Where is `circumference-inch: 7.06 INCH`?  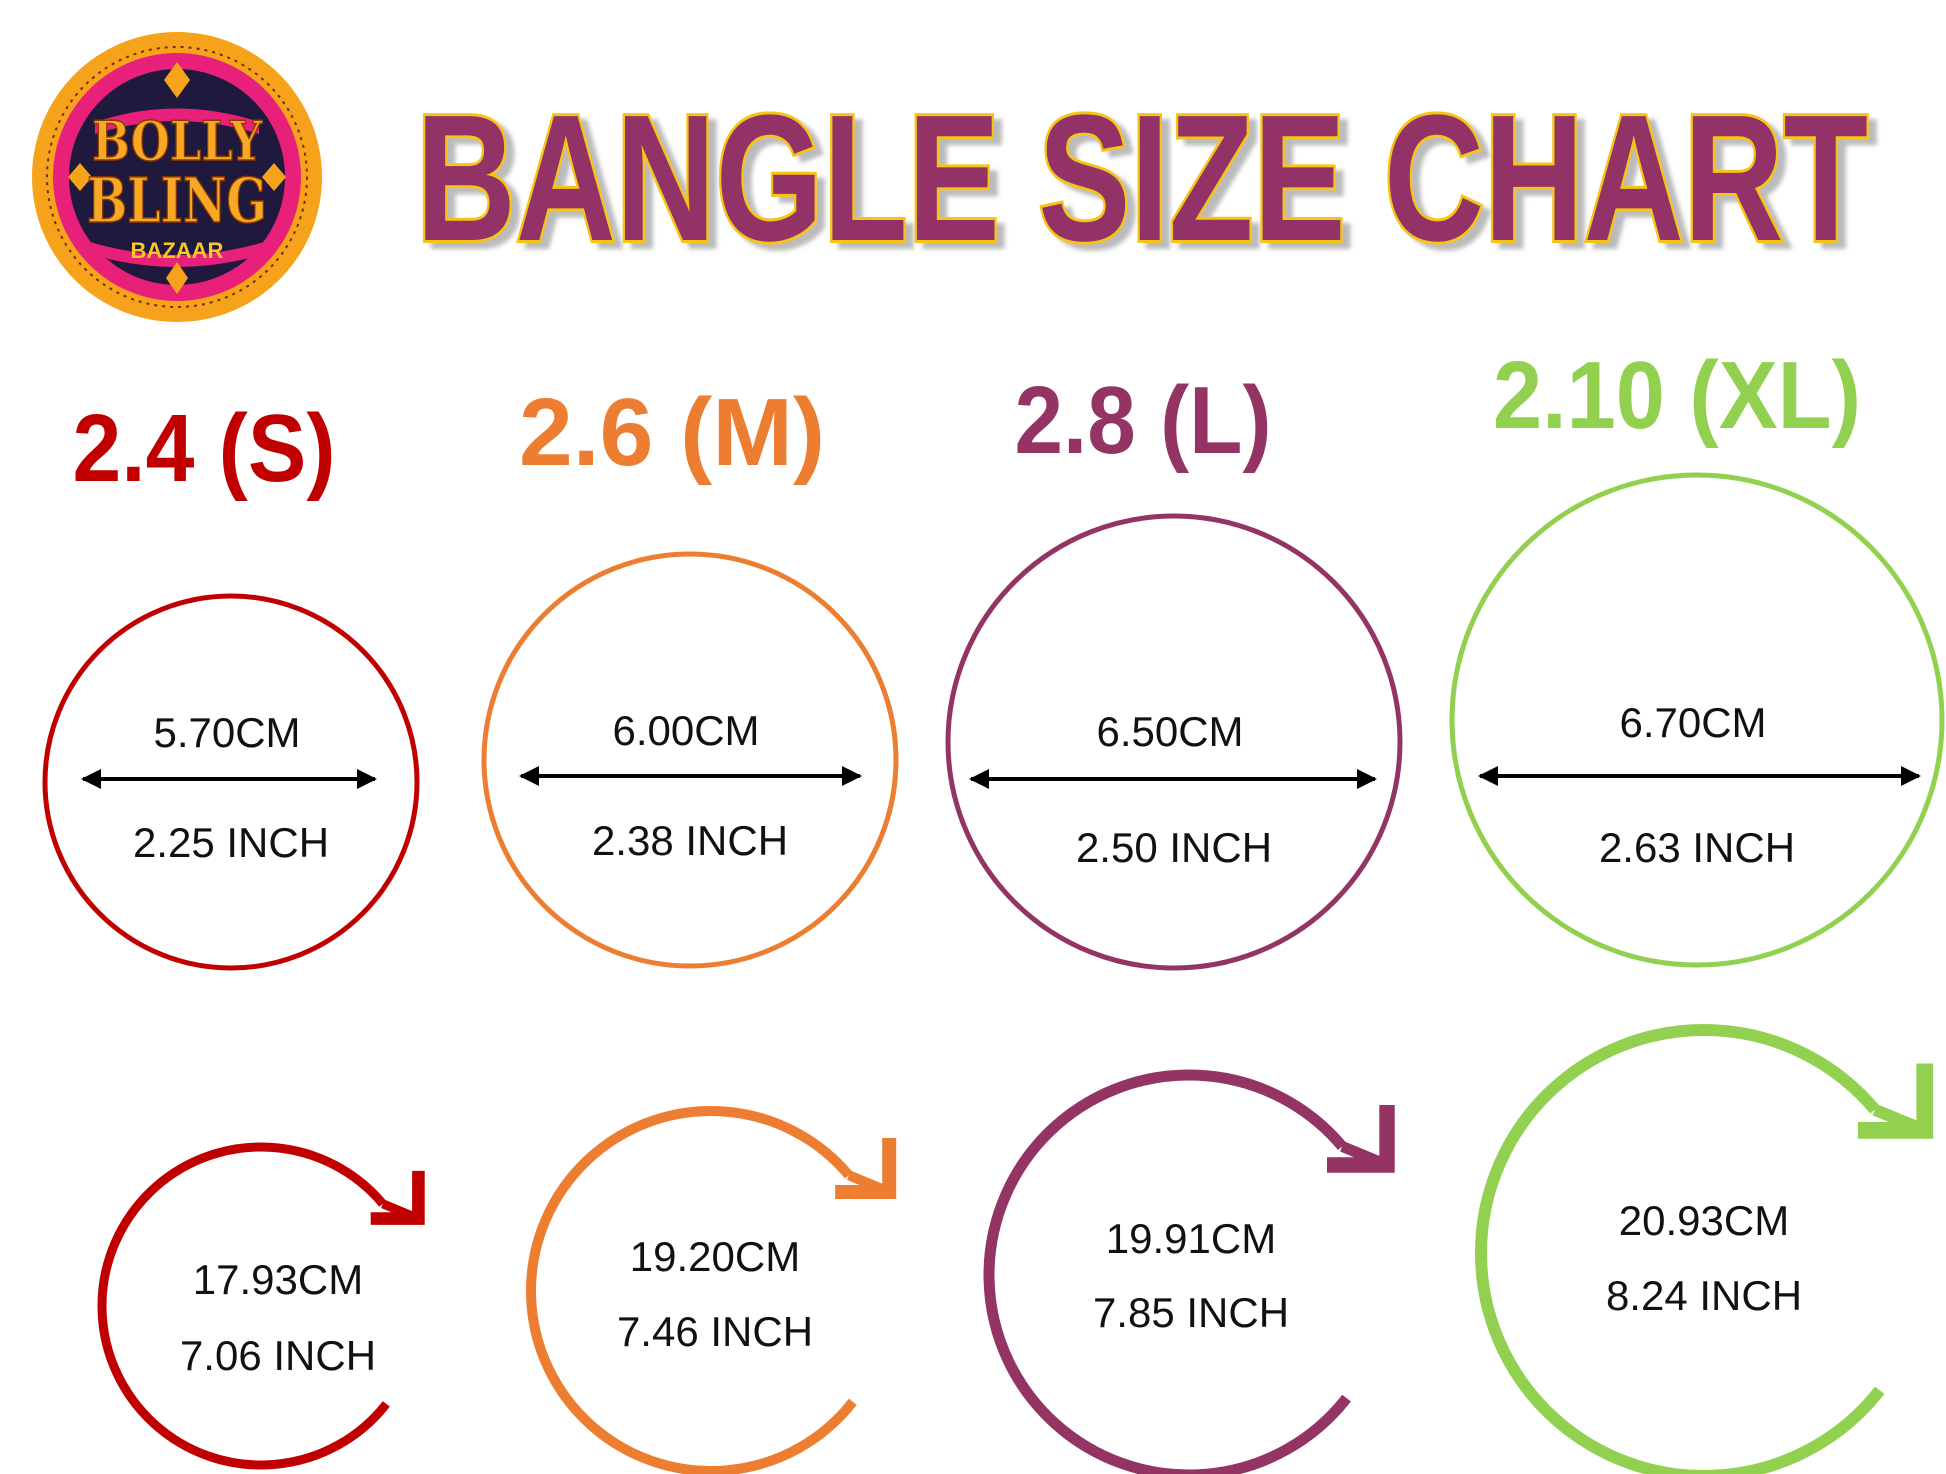
circumference-inch: 7.06 INCH is located at coordinates (278, 1355).